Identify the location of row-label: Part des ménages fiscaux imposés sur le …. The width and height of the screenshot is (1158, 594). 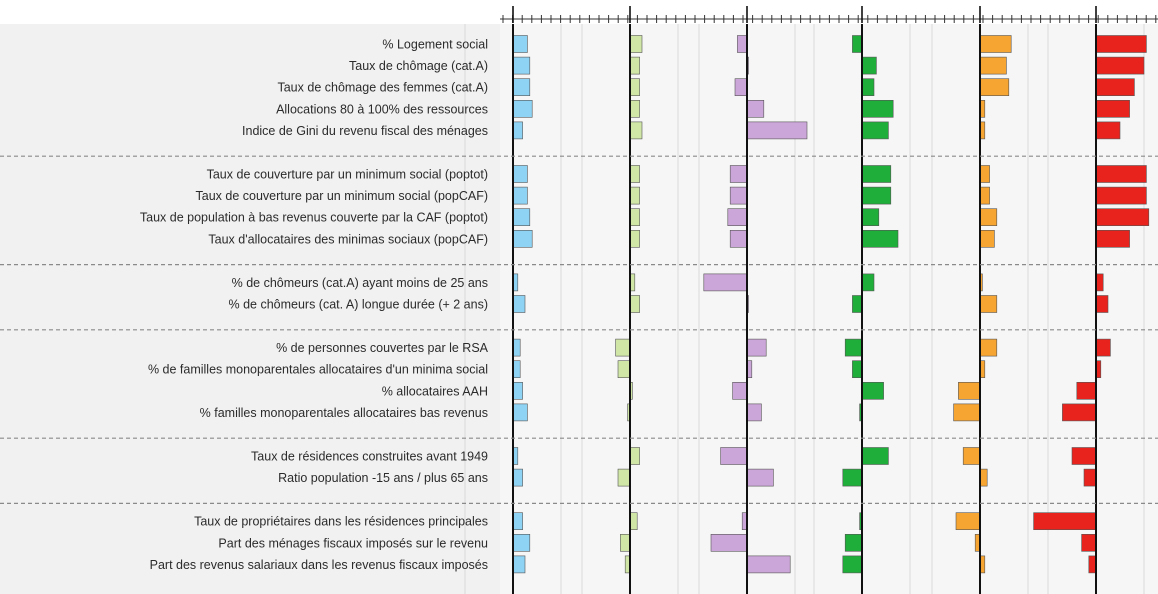
(353, 543).